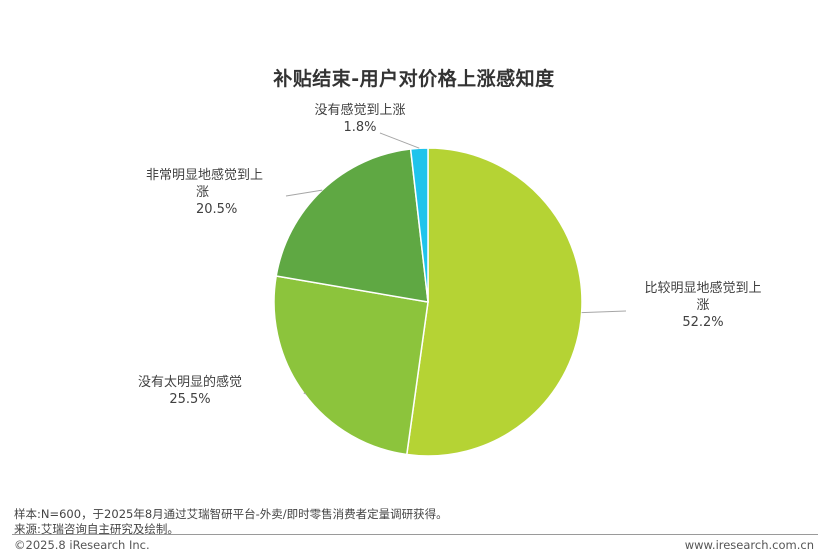 The width and height of the screenshot is (828, 552). Describe the element at coordinates (205, 175) in the screenshot. I see `slice-label-2-line-1: 非常明显地感觉到上` at that location.